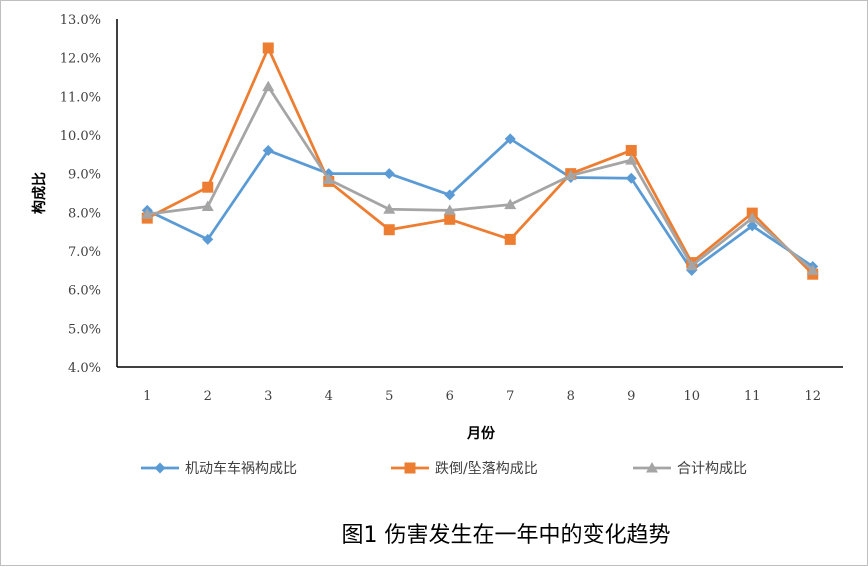  I want to click on x-tick-label: 11, so click(752, 396).